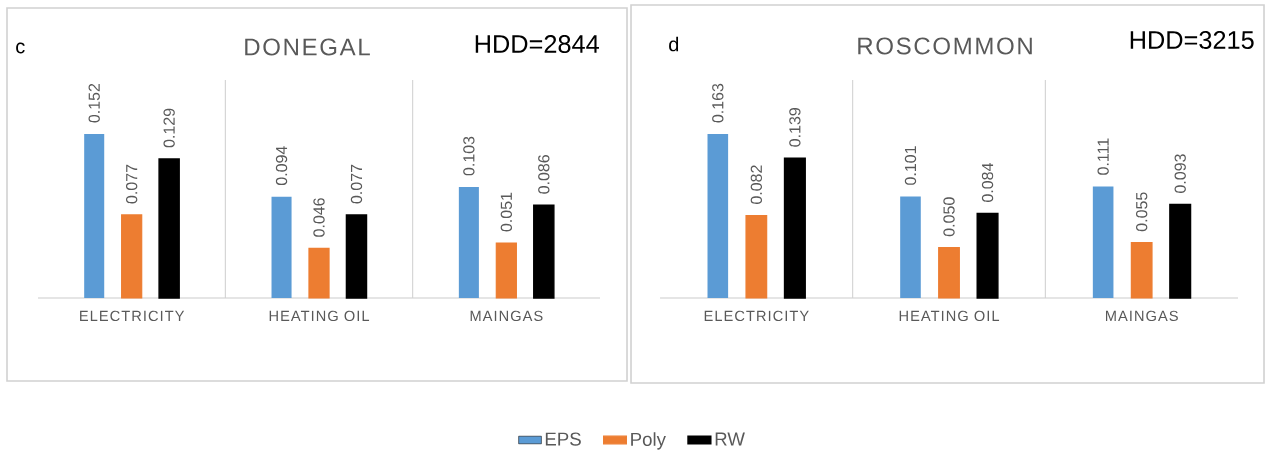  What do you see at coordinates (563, 439) in the screenshot?
I see `legend-label: EPS` at bounding box center [563, 439].